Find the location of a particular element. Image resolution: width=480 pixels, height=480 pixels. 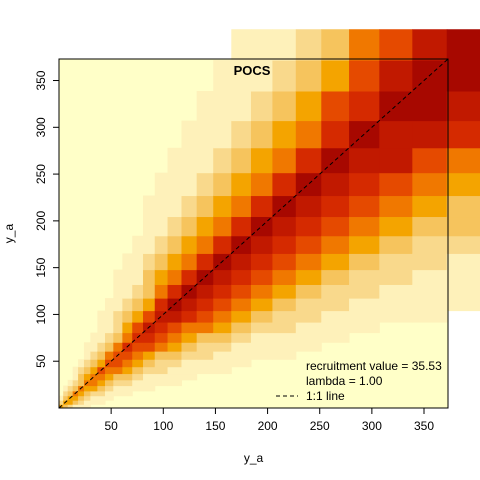

x-axis: 50 100 150 200 250 300 350 is located at coordinates (269, 420).